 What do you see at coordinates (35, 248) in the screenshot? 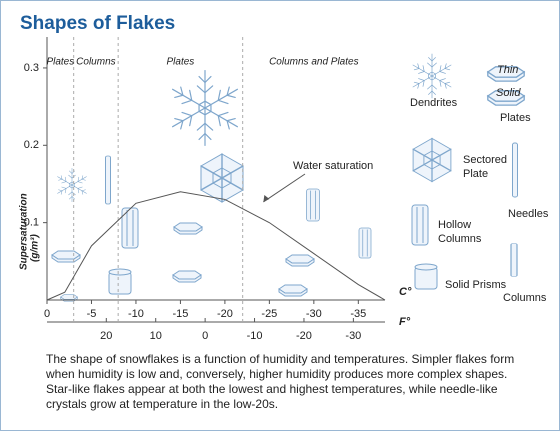
I see `y-axis-unit: (g/m³)` at bounding box center [35, 248].